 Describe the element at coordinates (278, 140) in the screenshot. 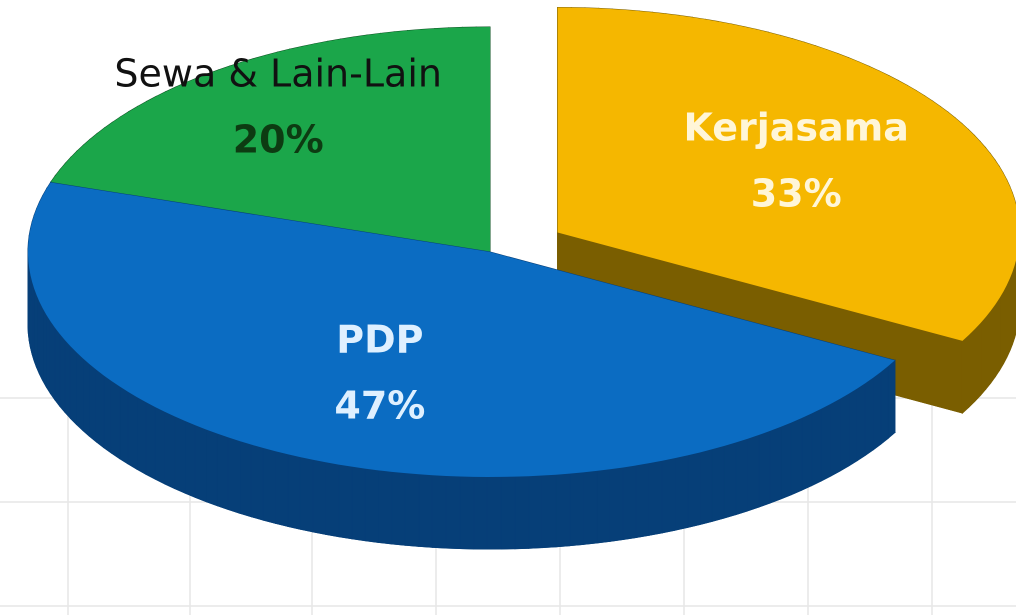

I see `slice-value-label: 20%` at that location.